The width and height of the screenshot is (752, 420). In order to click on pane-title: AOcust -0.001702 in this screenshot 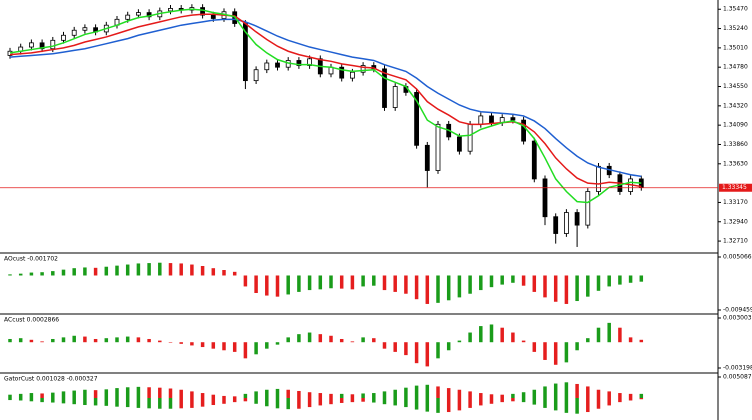, I will do `click(31, 259)`.